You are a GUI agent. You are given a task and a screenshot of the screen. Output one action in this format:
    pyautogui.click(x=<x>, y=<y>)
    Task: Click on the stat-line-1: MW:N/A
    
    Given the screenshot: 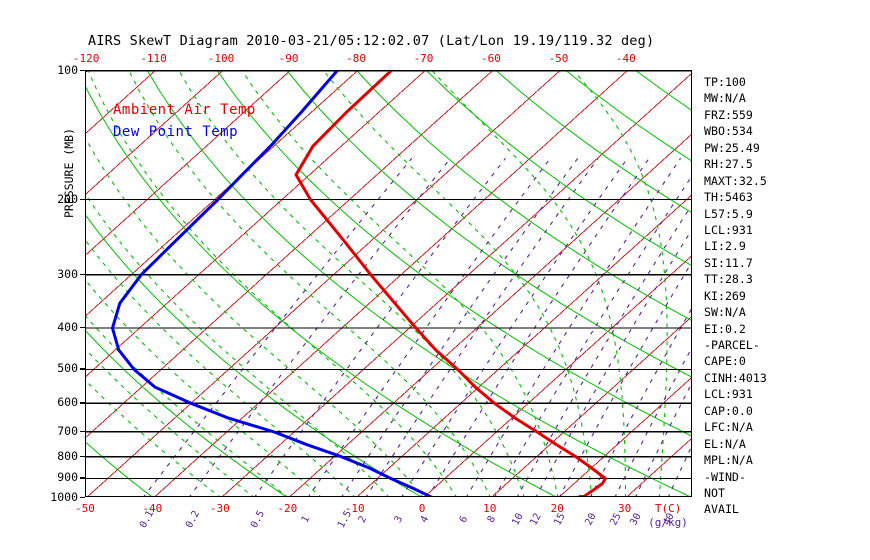 What is the action you would take?
    pyautogui.click(x=725, y=98)
    